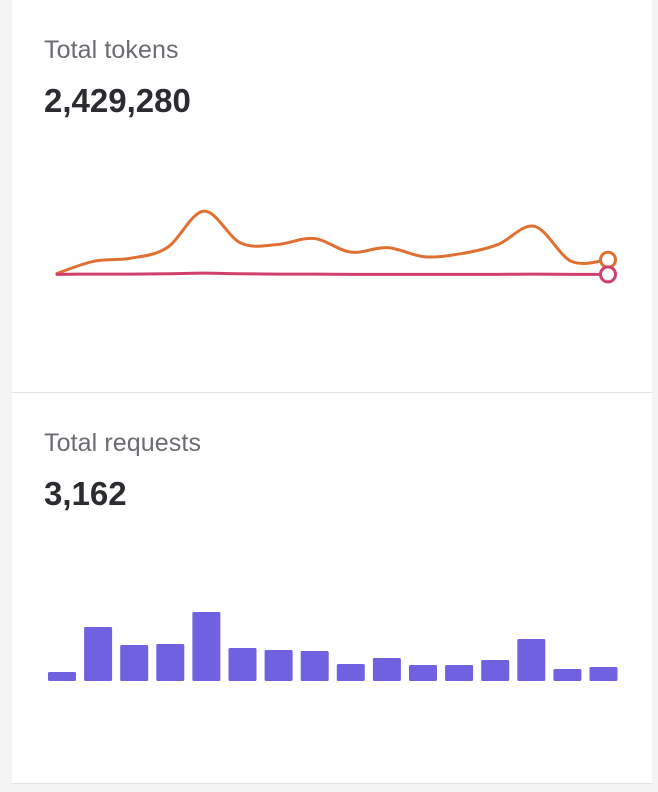  What do you see at coordinates (332, 273) in the screenshot?
I see `token-series-2-line` at bounding box center [332, 273].